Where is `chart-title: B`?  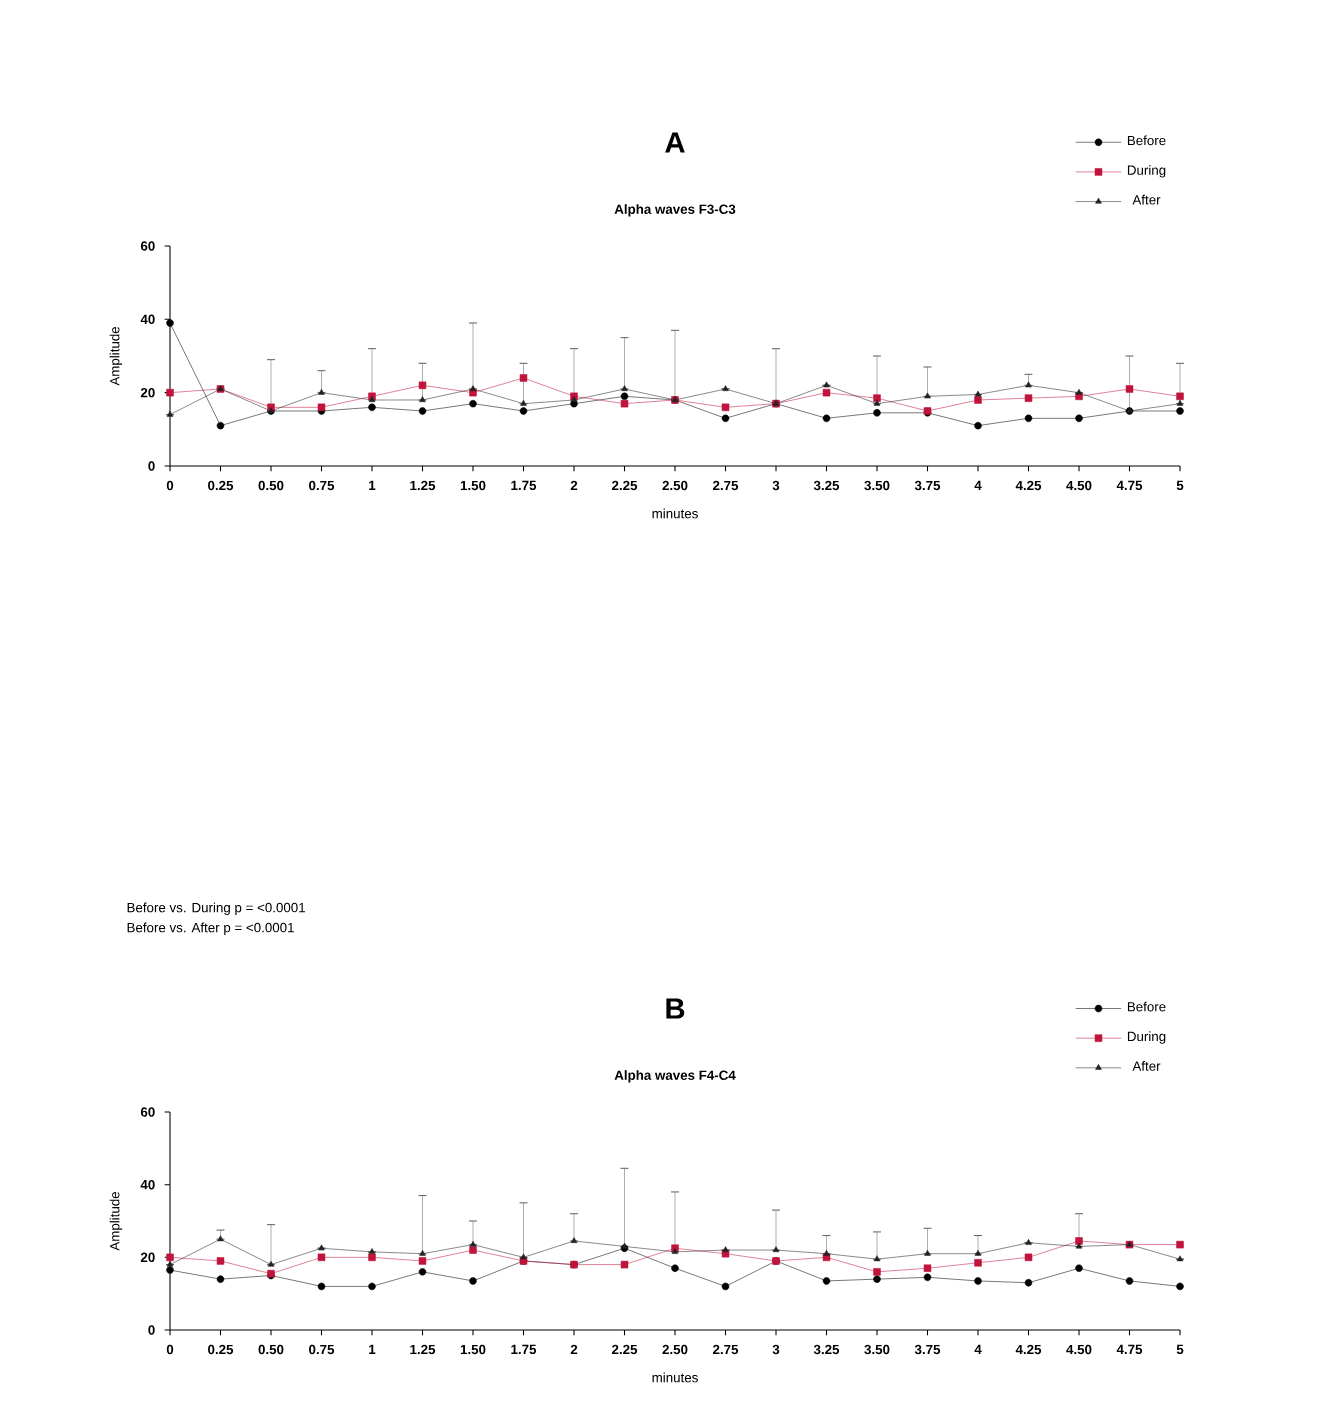
chart-title: B is located at coordinates (675, 1008).